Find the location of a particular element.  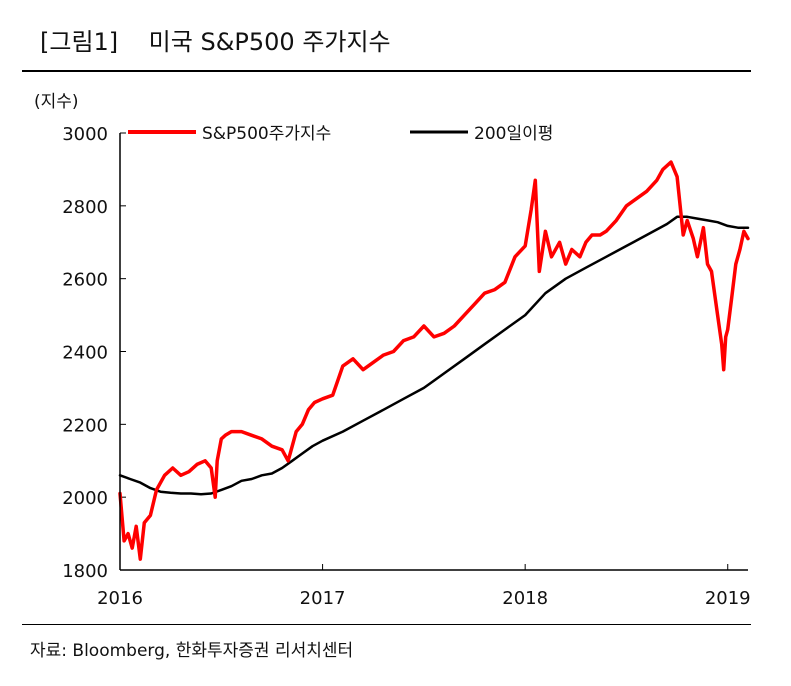

y-tick-label: 2600 is located at coordinates (85, 280).